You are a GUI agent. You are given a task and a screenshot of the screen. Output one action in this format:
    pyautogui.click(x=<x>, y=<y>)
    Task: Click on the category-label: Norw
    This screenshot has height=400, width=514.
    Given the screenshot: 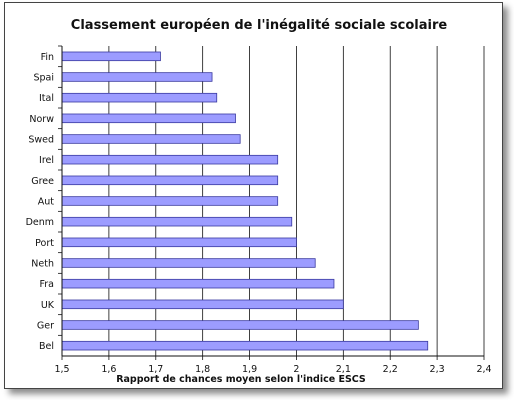 What is the action you would take?
    pyautogui.click(x=41, y=119)
    